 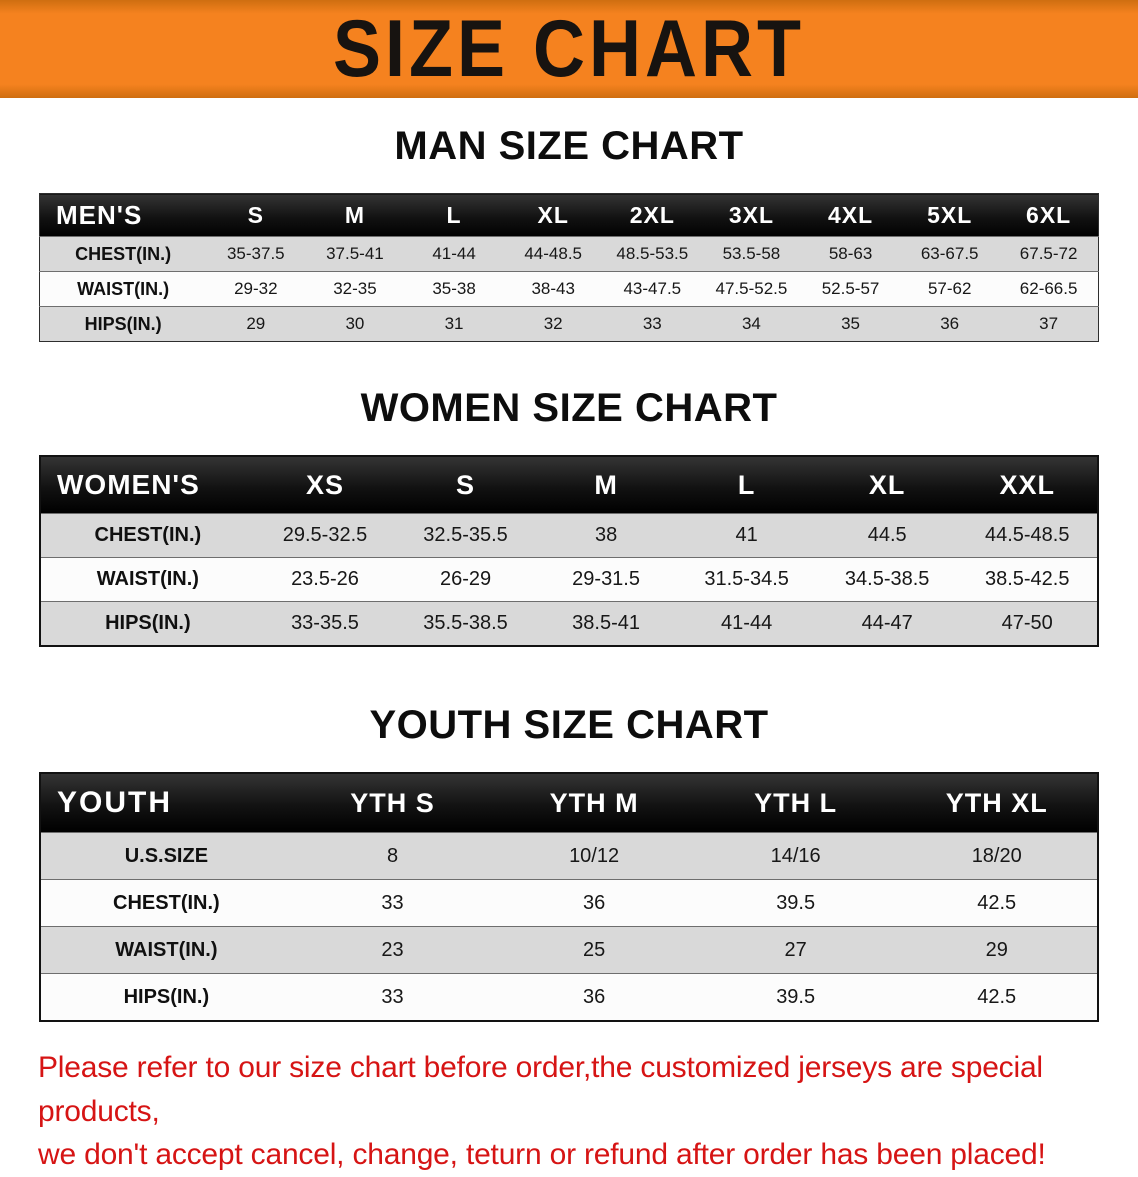 I want to click on measurement-value: 44-48.5, so click(x=553, y=254).